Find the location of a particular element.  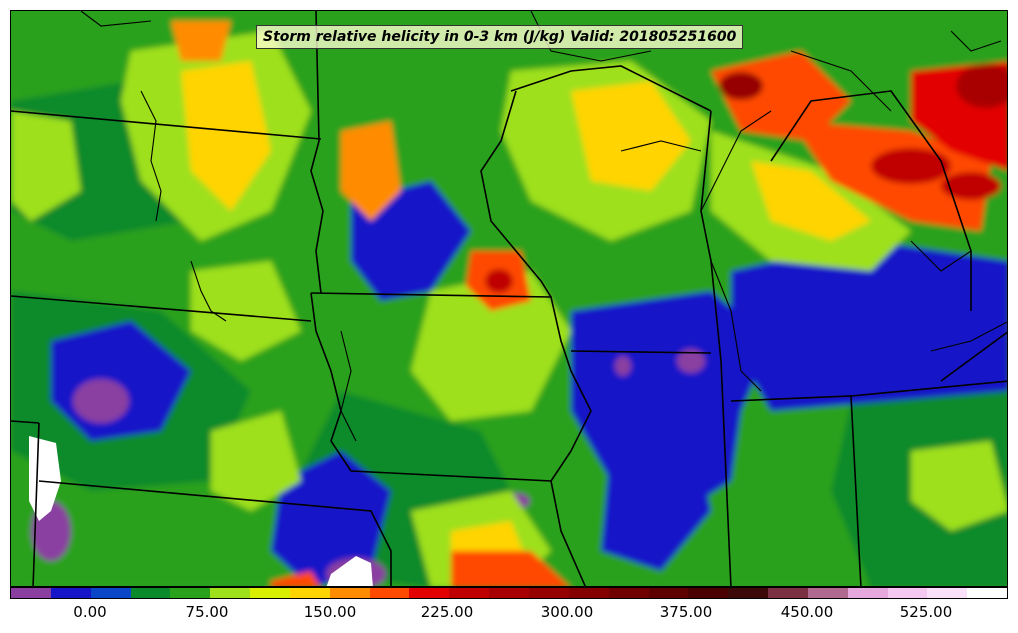

colorbar-tick-label: 75.00 is located at coordinates (207, 612).